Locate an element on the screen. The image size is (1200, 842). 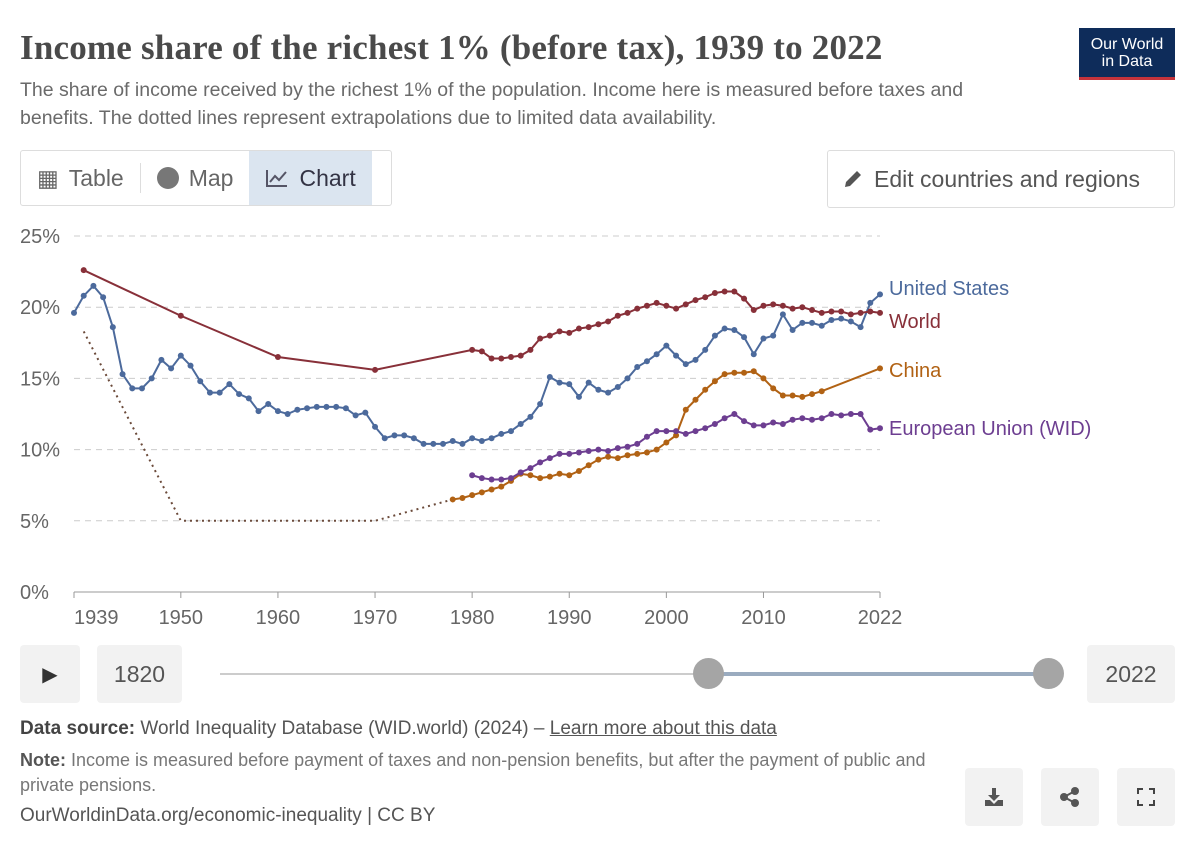
fullscreen-button is located at coordinates (1146, 797).